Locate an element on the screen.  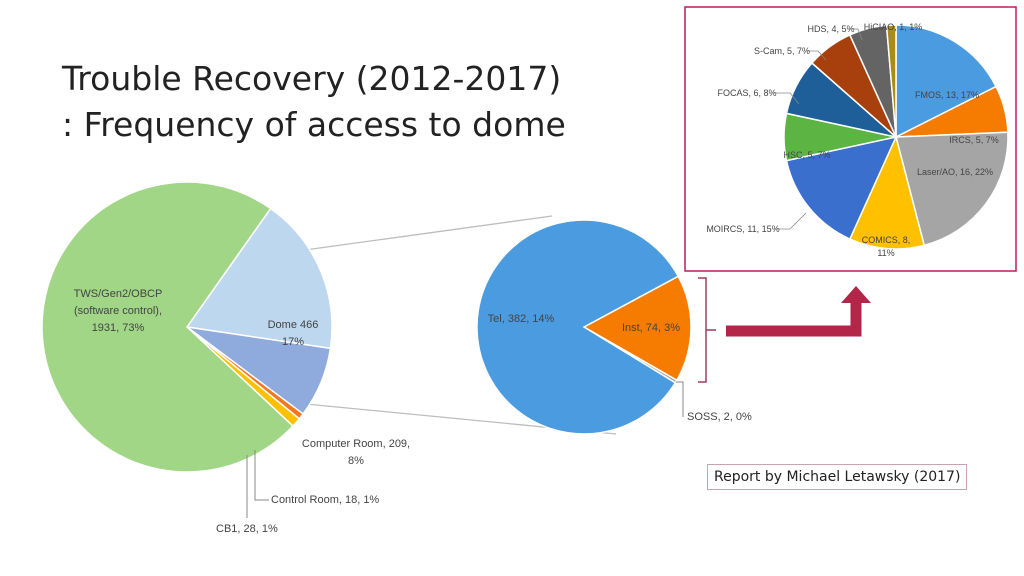
leader-soss is located at coordinates (680, 399).